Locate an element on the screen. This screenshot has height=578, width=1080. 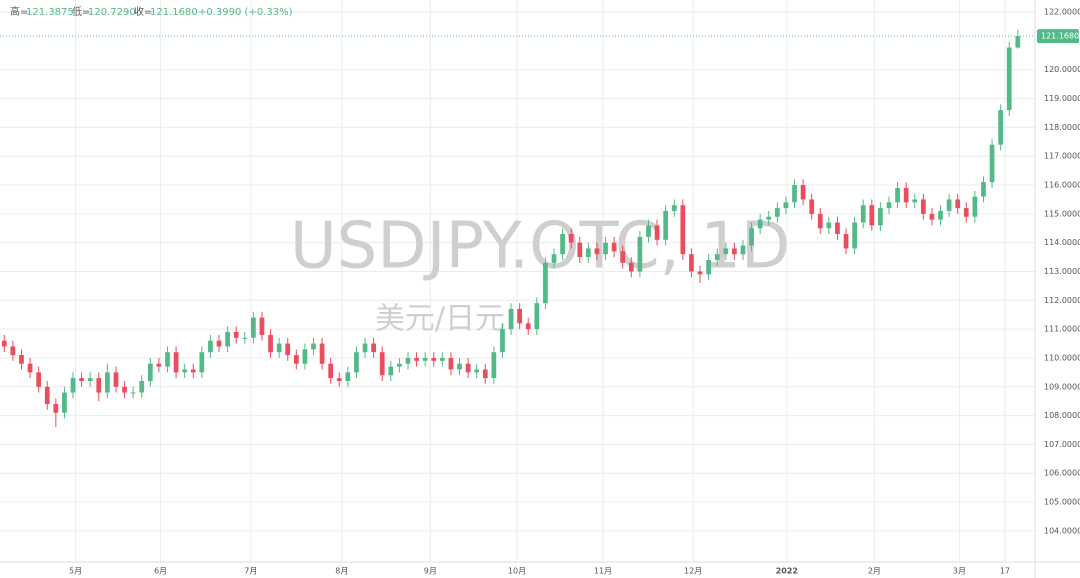
y-tick-label: 113.0000 is located at coordinates (1062, 271).